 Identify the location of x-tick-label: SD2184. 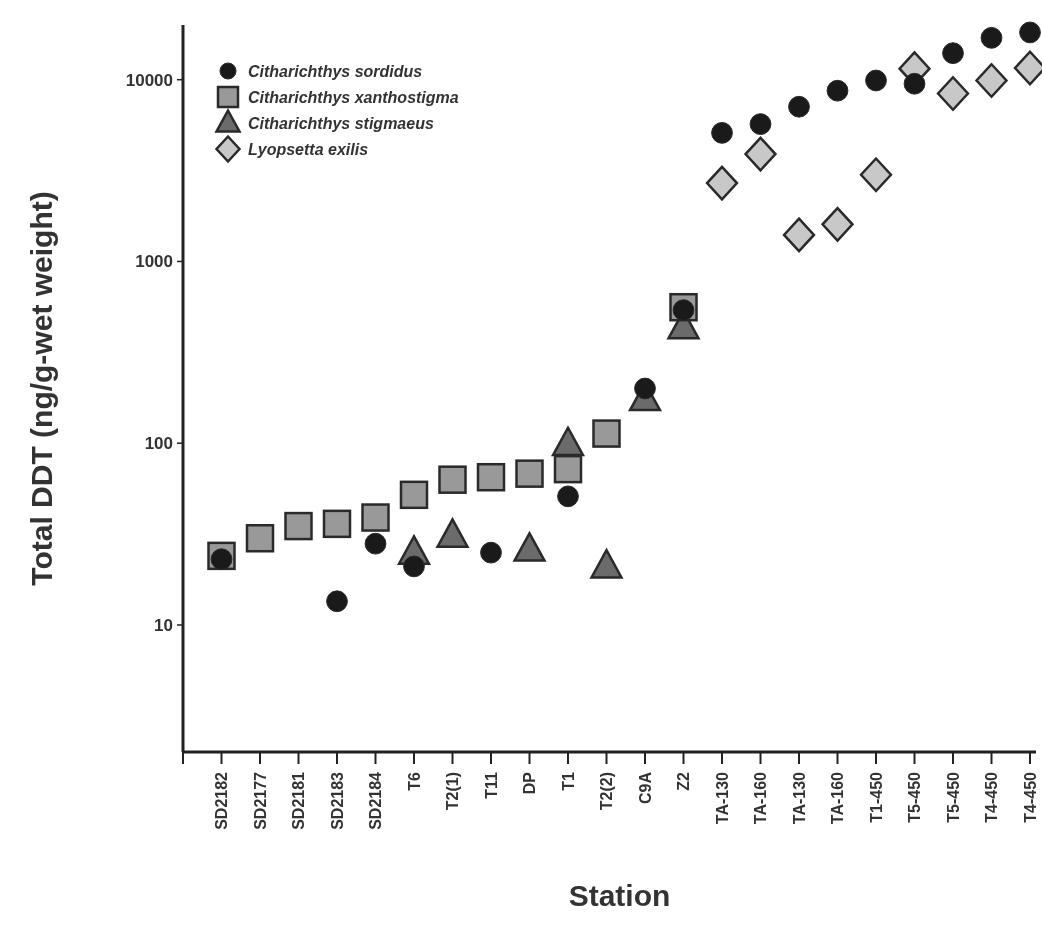
(376, 800).